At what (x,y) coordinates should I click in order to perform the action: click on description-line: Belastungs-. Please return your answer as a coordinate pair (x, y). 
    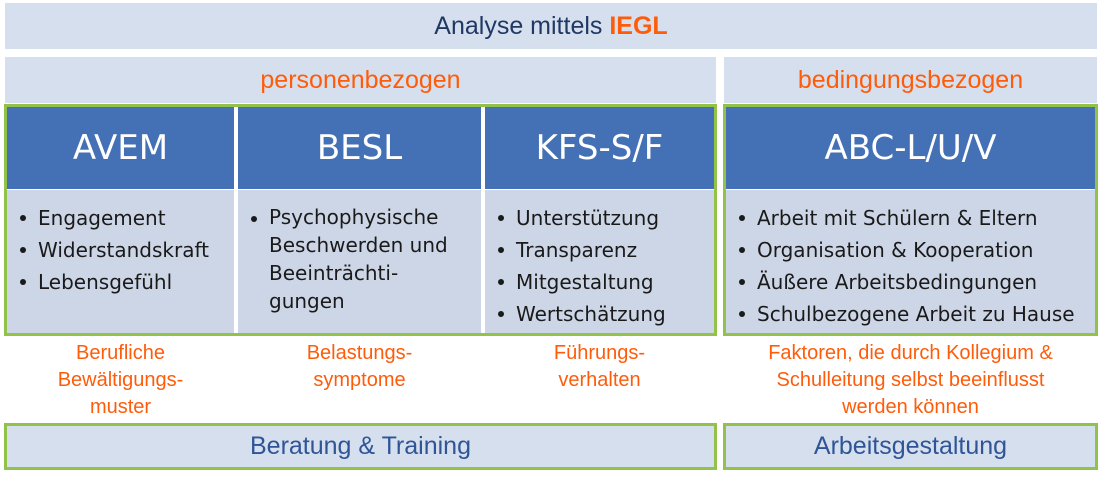
    Looking at the image, I should click on (359, 353).